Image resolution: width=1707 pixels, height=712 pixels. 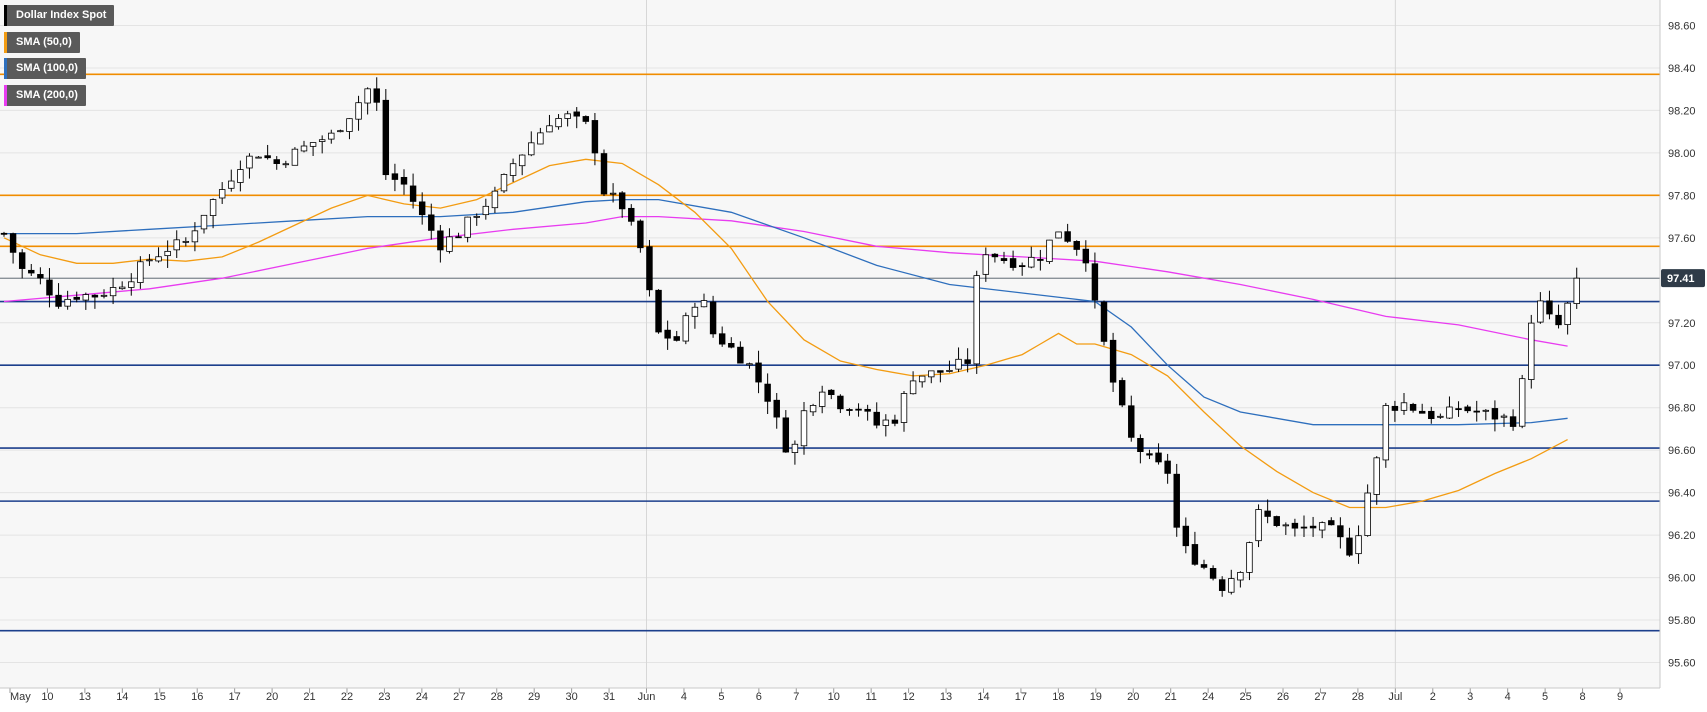 I want to click on x-tick-label: 2, so click(x=1433, y=697).